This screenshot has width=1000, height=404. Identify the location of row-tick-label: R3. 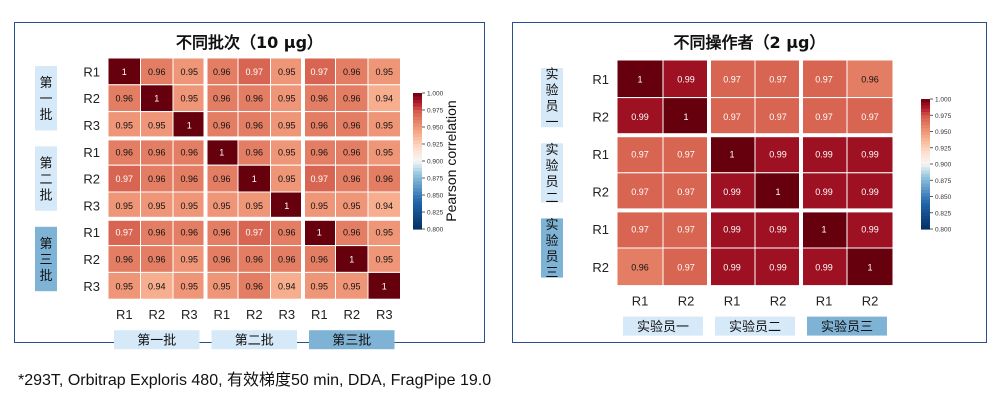
(91, 286).